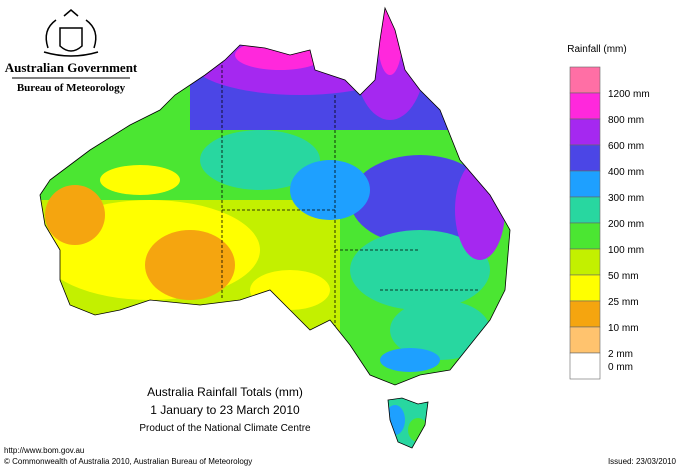 The width and height of the screenshot is (680, 467). Describe the element at coordinates (44, 450) in the screenshot. I see `url: http://www.bom.gov.au` at that location.